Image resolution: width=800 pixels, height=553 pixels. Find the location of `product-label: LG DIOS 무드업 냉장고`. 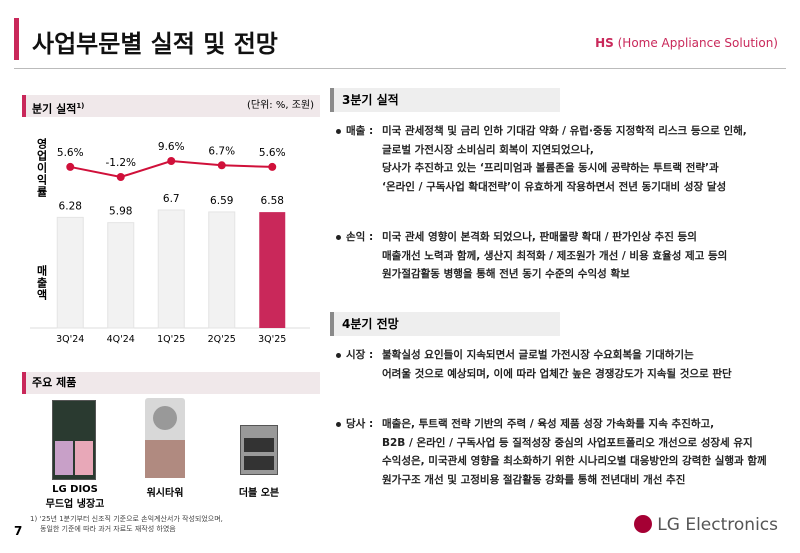

product-label: LG DIOS 무드업 냉장고 is located at coordinates (75, 497).